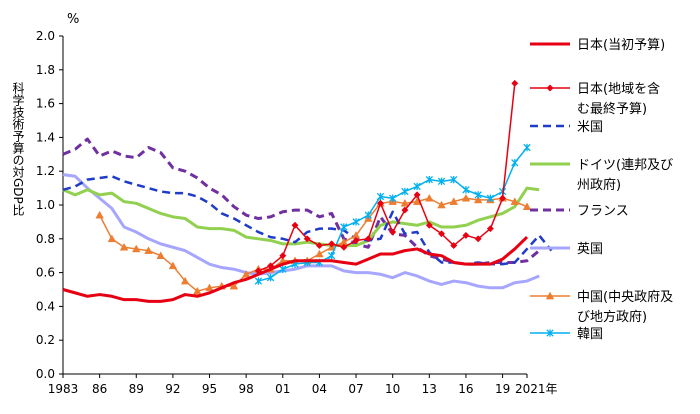  I want to click on y-tick-label: 1.0, so click(45, 205).